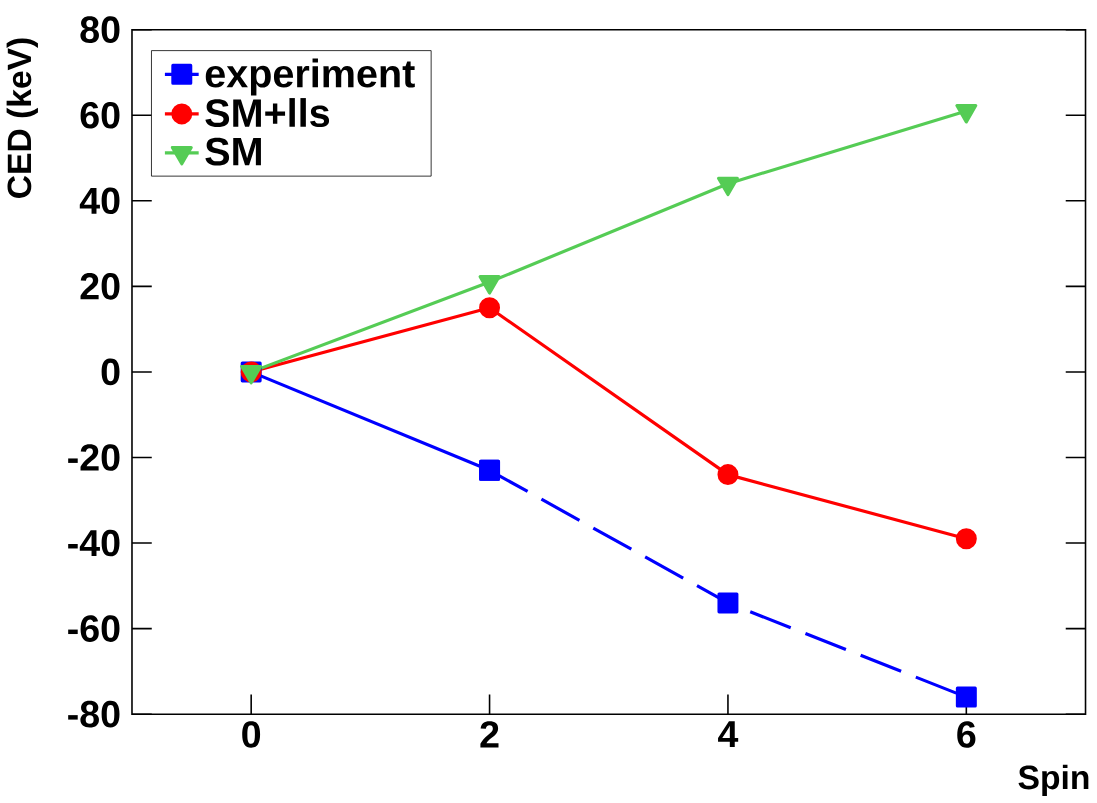  Describe the element at coordinates (94, 543) in the screenshot. I see `y-tick-label: -40` at that location.